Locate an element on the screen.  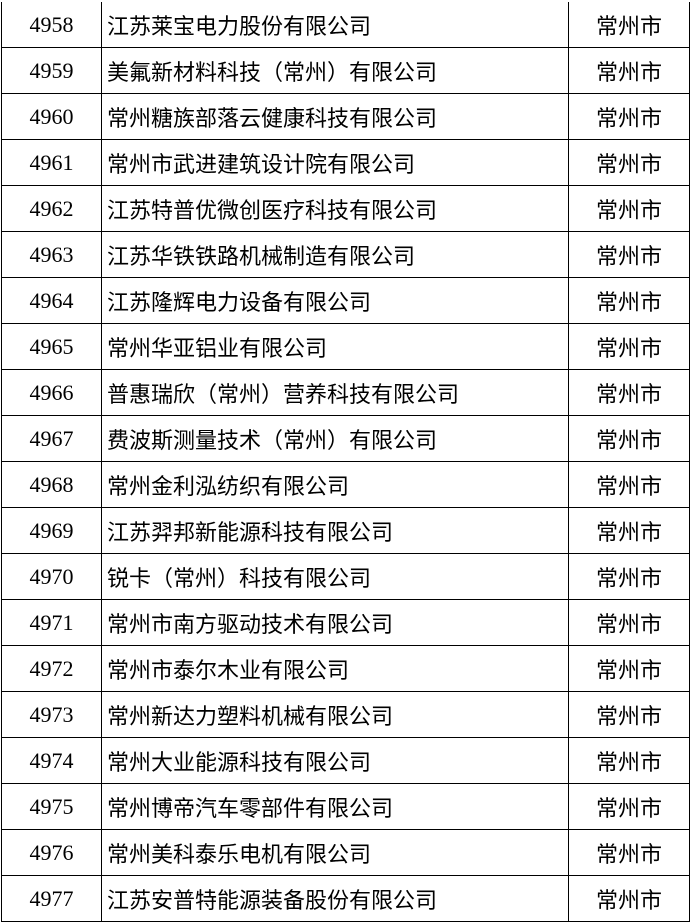
row-number: 4960 is located at coordinates (51, 116).